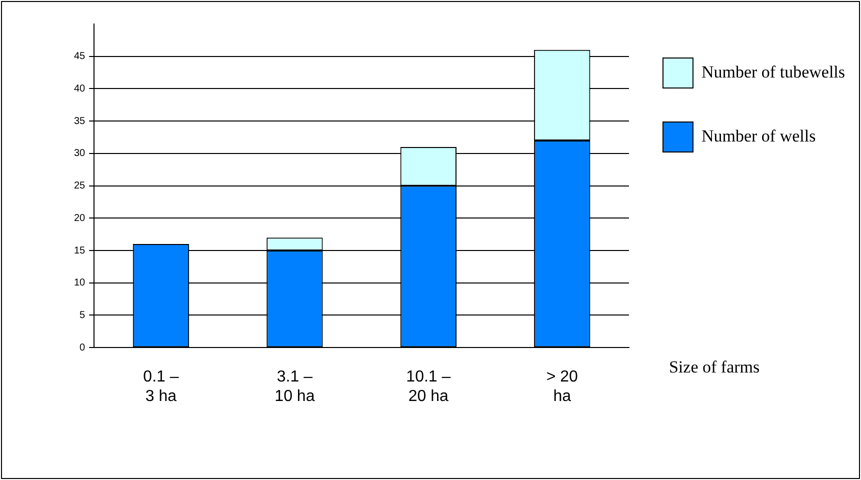 This screenshot has width=861, height=480. Describe the element at coordinates (80, 154) in the screenshot. I see `y-tick-label: 30` at that location.